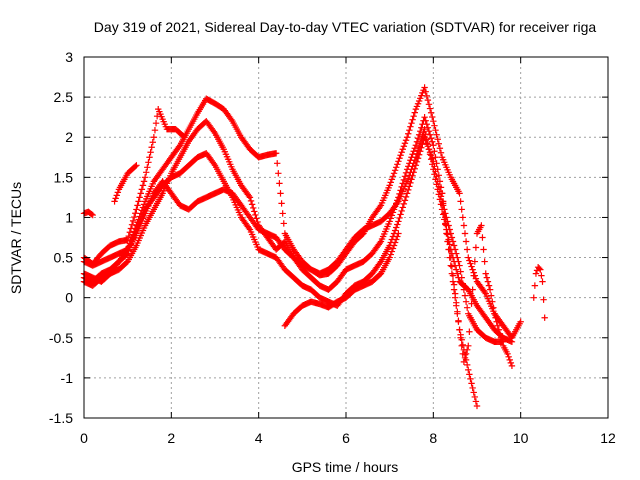  Describe the element at coordinates (64, 177) in the screenshot. I see `y-tick-label: 1.5` at that location.